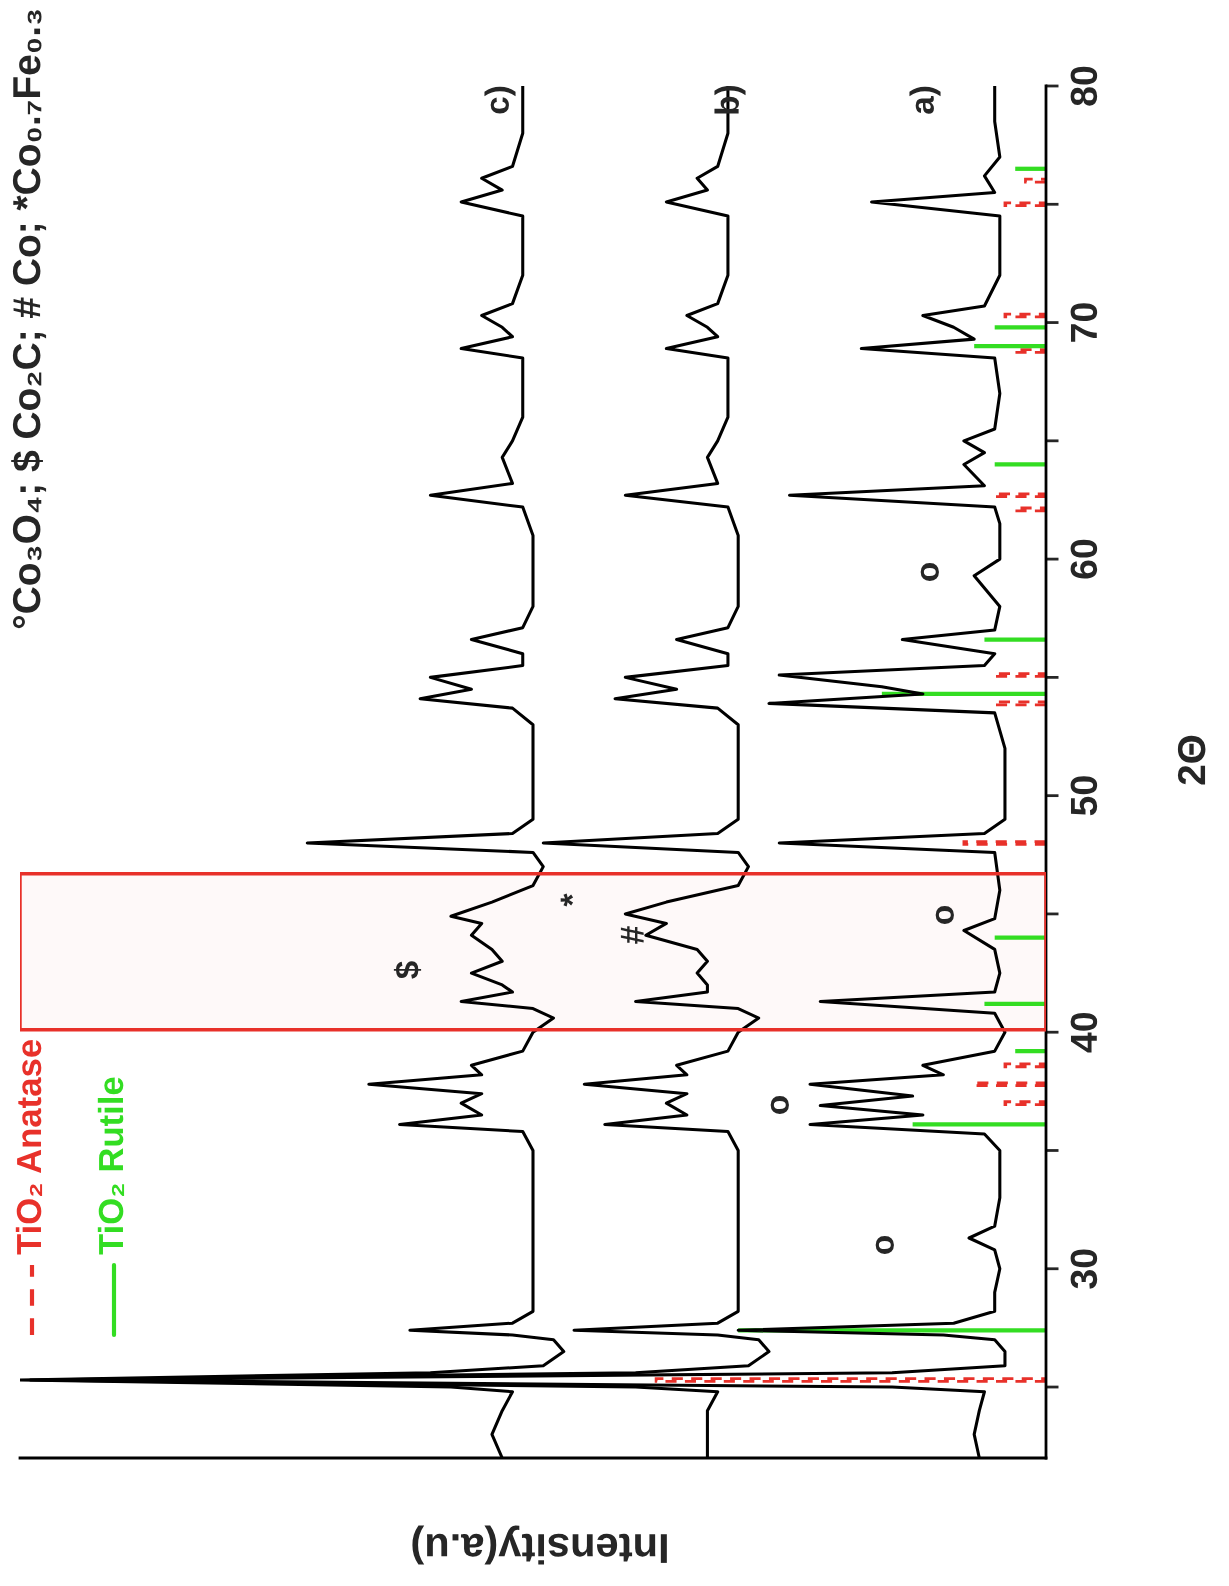 This screenshot has height=1586, width=1229. What do you see at coordinates (1084, 559) in the screenshot?
I see `y-tick-label: 60` at bounding box center [1084, 559].